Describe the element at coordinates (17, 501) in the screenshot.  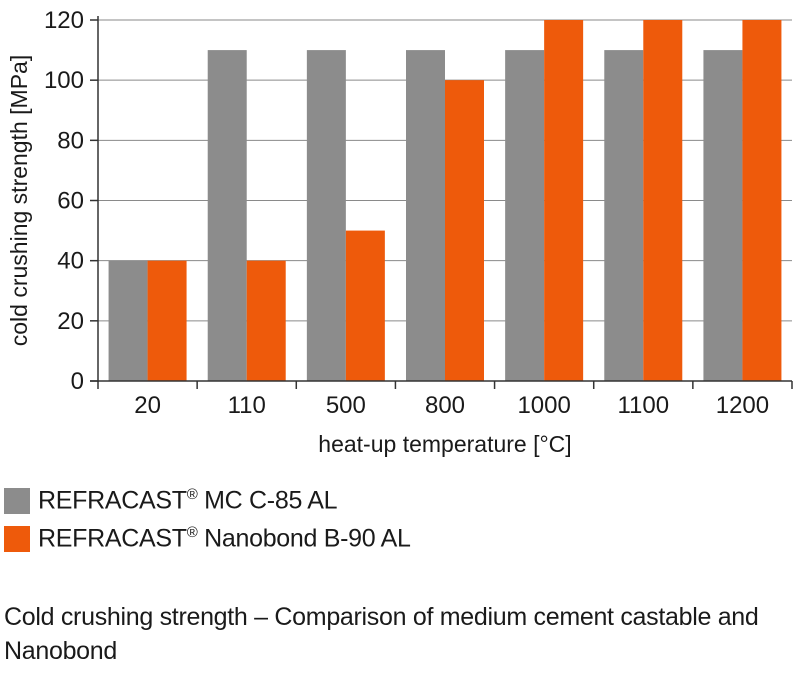
I see `legend-swatch-mc` at that location.